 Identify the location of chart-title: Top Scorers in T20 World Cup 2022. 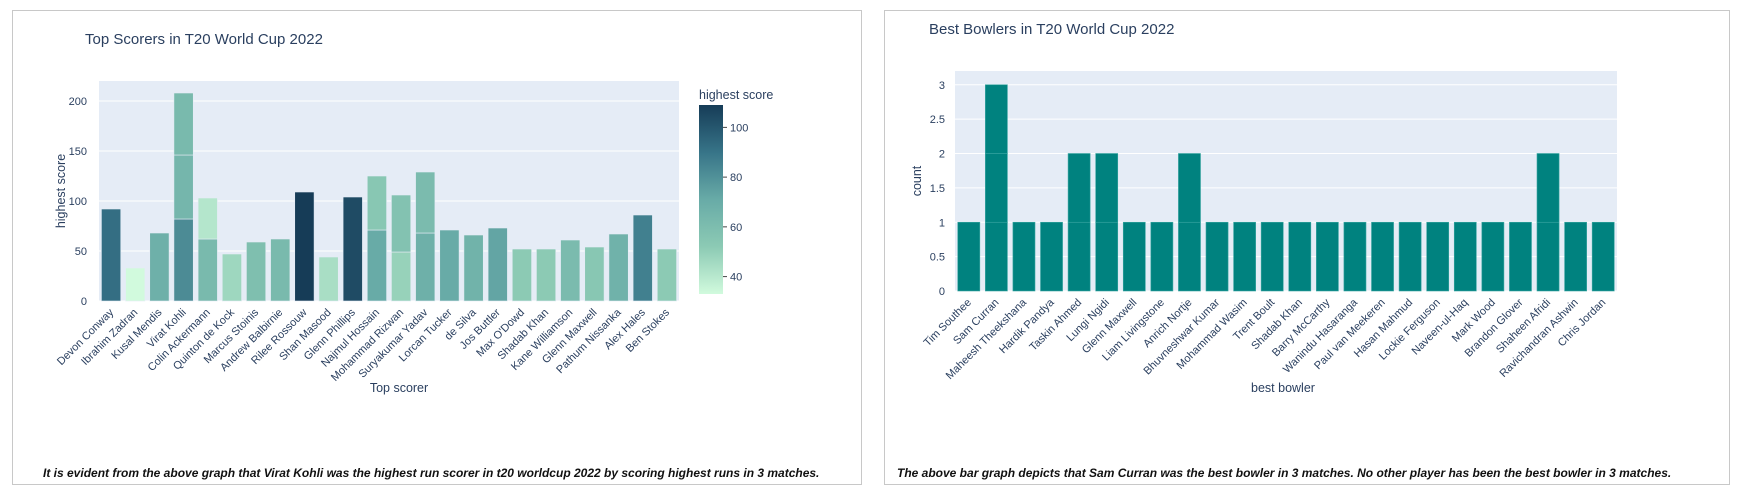
(204, 39).